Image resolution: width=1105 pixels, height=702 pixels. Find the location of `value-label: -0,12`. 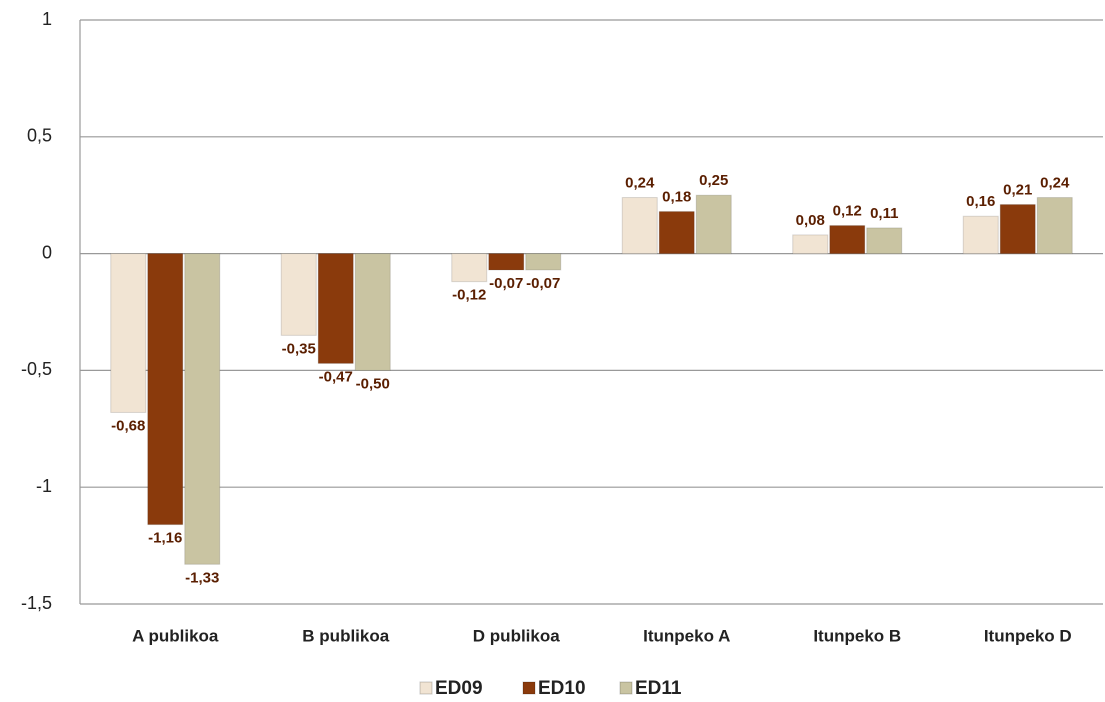

value-label: -0,12 is located at coordinates (469, 295).